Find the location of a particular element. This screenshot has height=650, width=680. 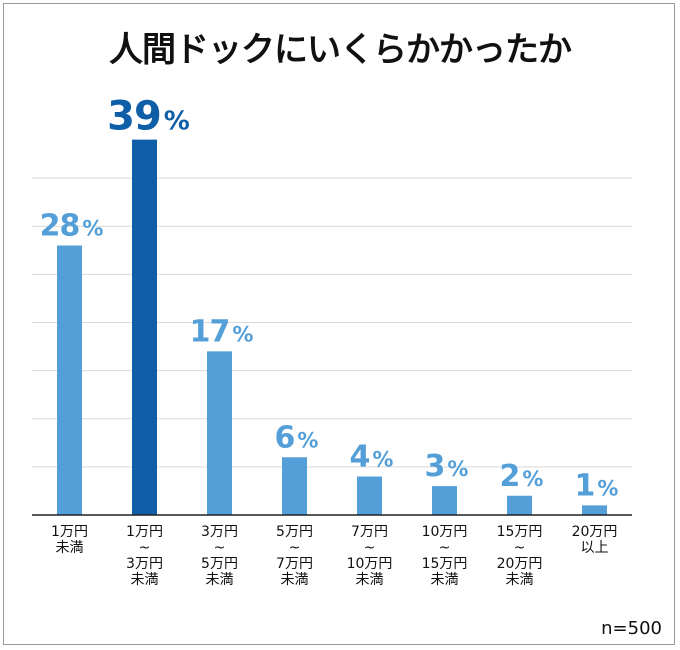

category-label: 10万円~ 15万円未満 is located at coordinates (445, 556).